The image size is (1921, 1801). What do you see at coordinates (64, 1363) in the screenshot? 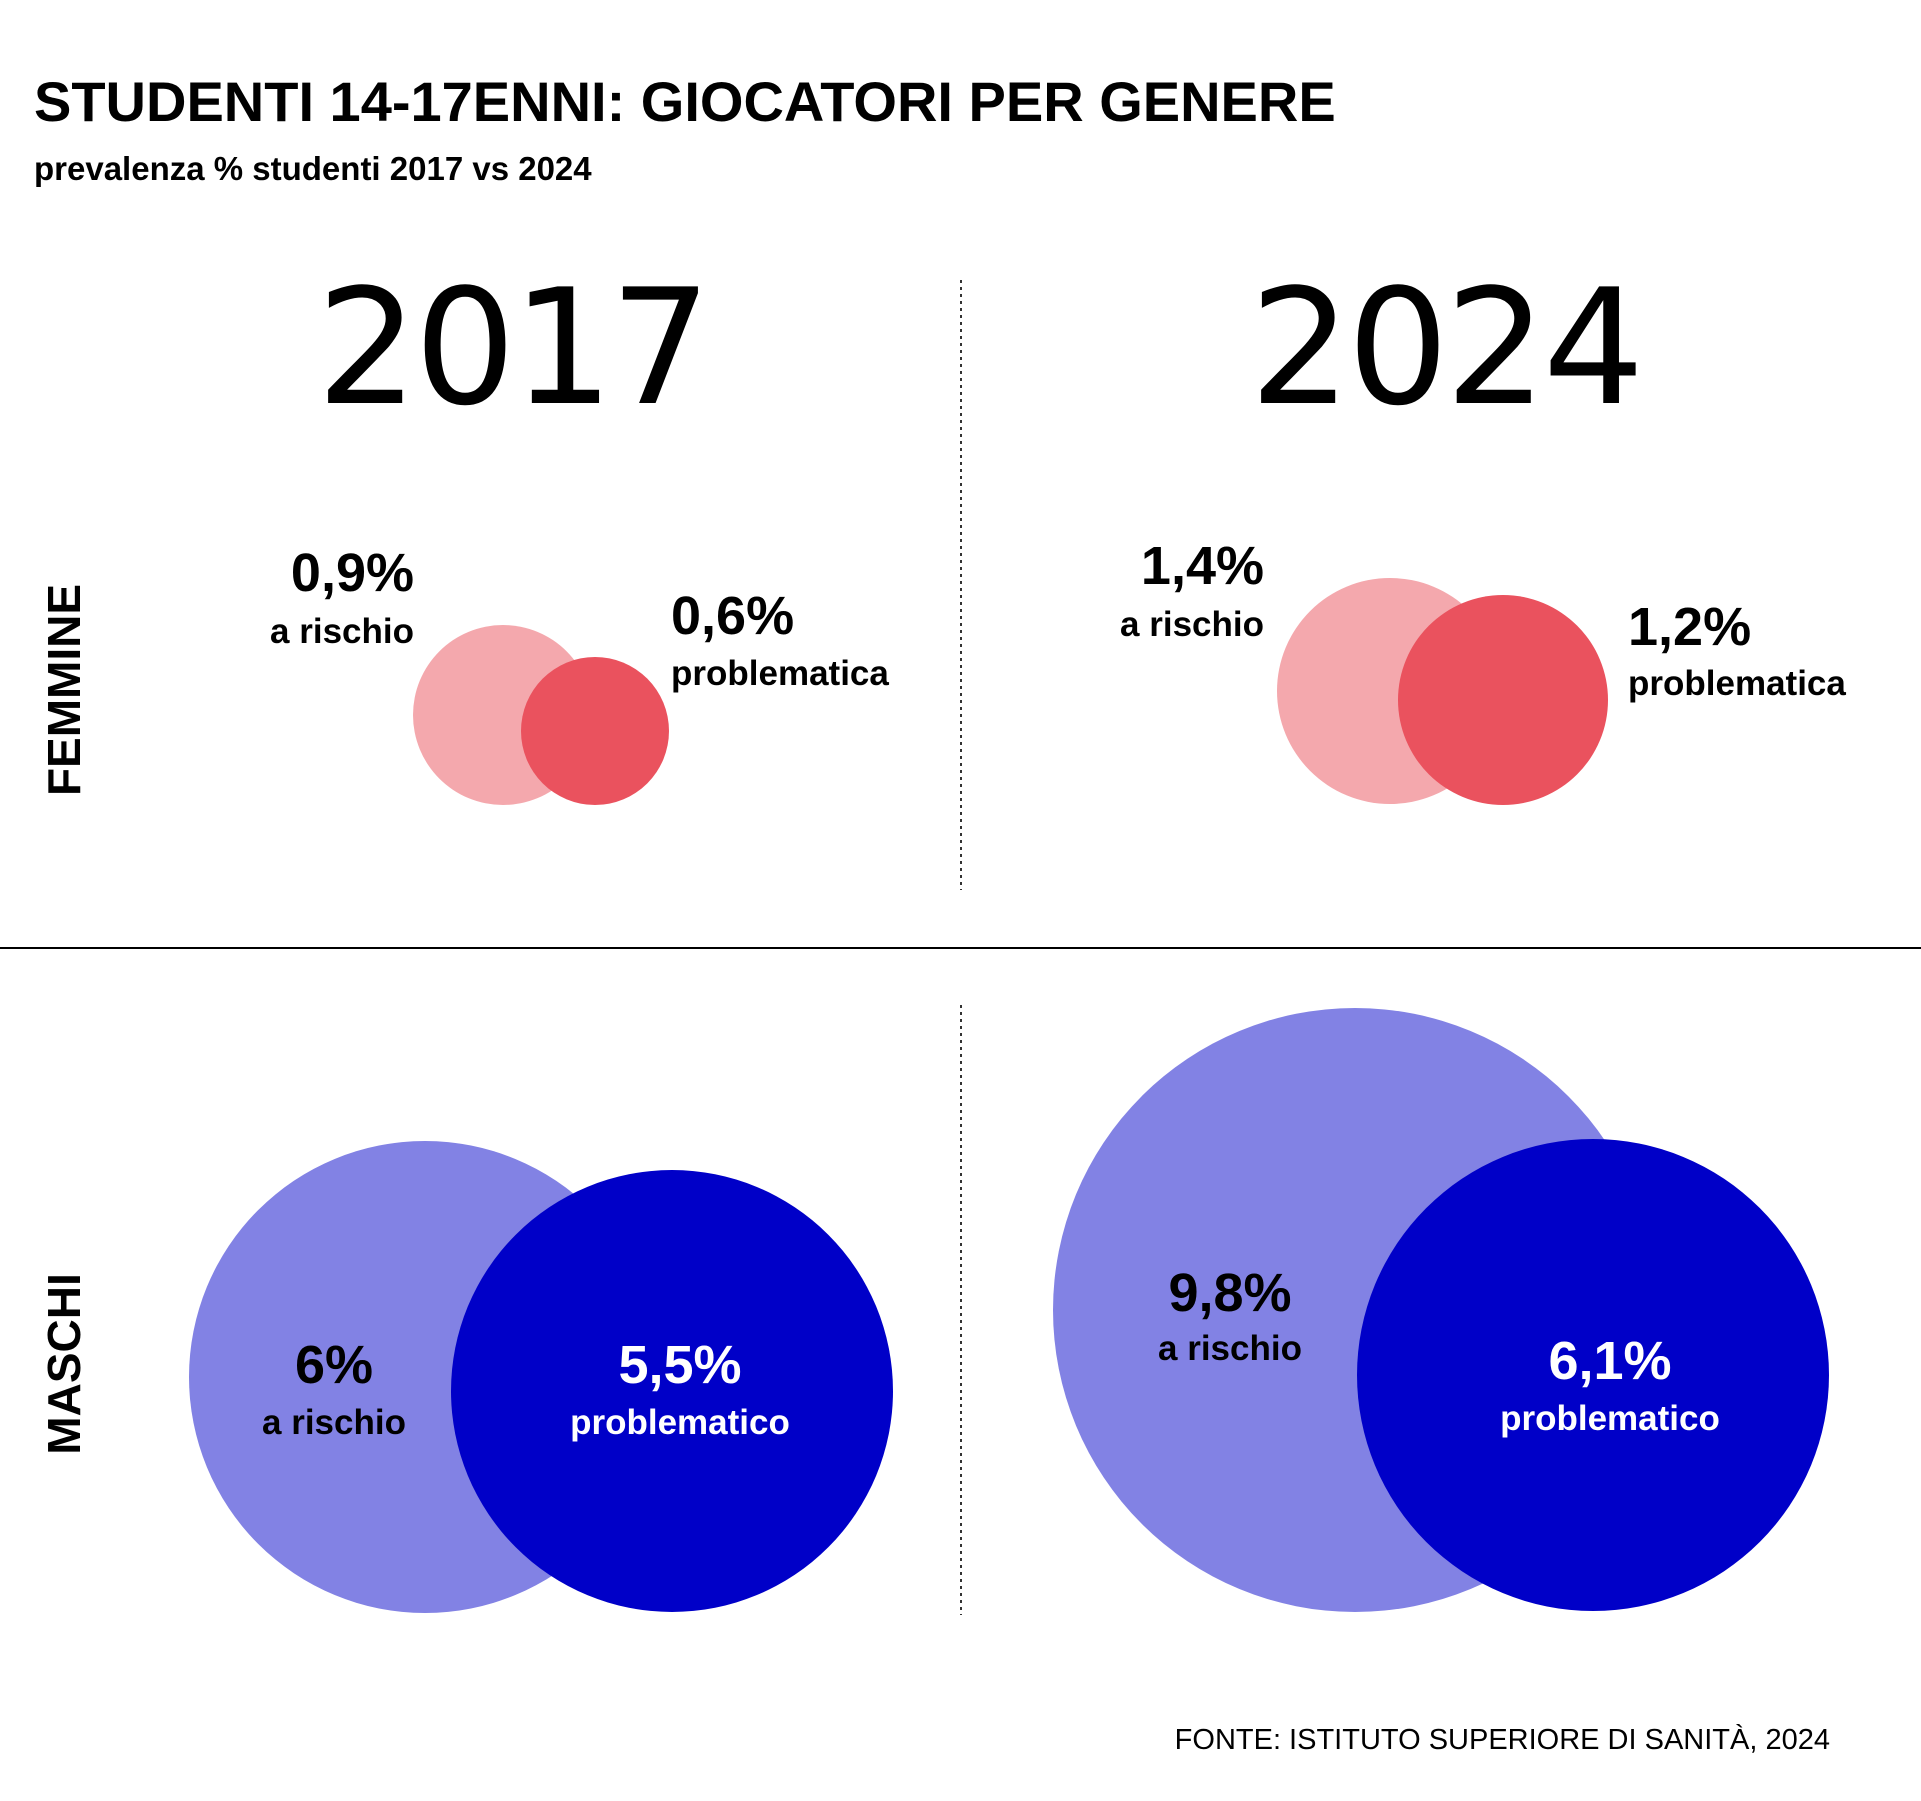
I see `row-label-maschi: MASCHI` at bounding box center [64, 1363].